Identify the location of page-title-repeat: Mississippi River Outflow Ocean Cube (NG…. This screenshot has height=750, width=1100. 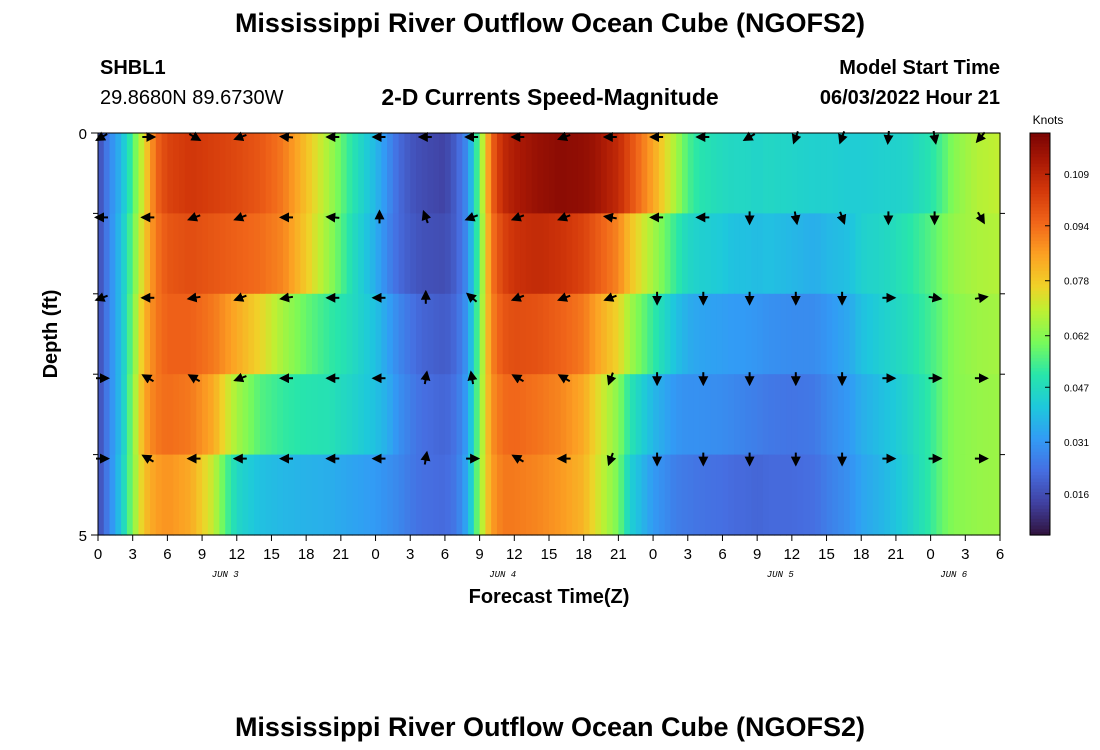
(550, 727).